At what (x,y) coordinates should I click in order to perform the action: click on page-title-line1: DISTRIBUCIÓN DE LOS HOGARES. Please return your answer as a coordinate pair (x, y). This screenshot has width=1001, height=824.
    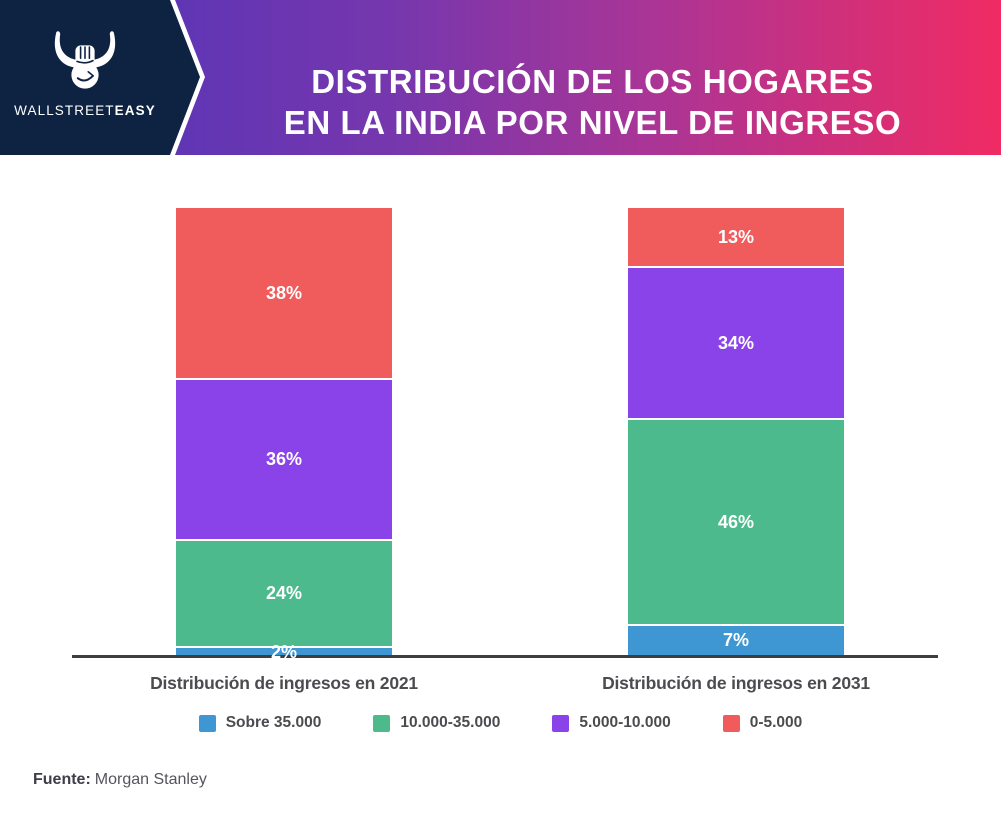
    Looking at the image, I should click on (592, 82).